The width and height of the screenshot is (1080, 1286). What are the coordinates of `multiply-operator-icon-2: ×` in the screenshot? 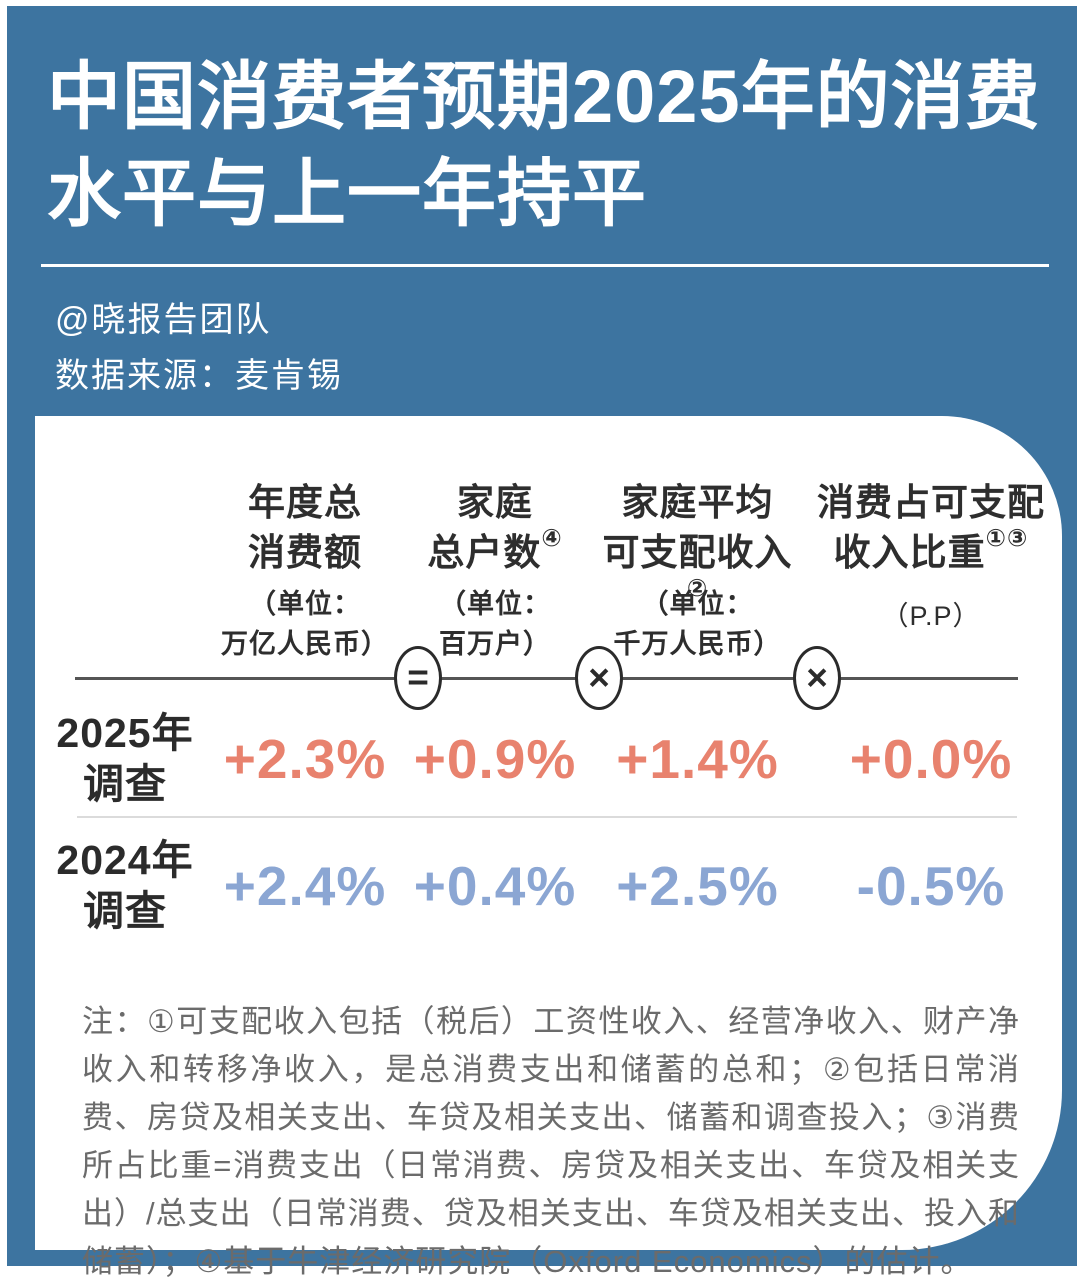 It's located at (817, 678).